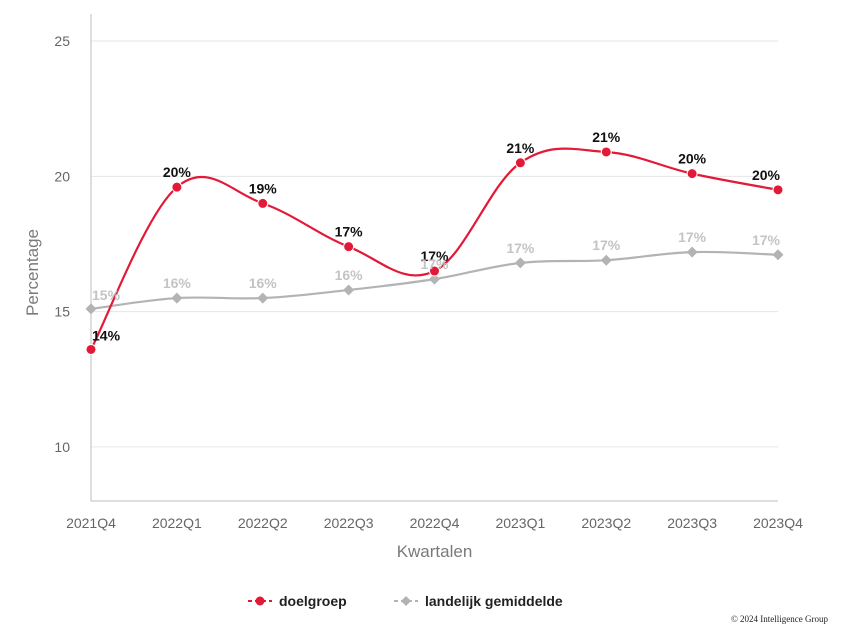  Describe the element at coordinates (692, 523) in the screenshot. I see `x-tick-label: 2023Q3` at that location.